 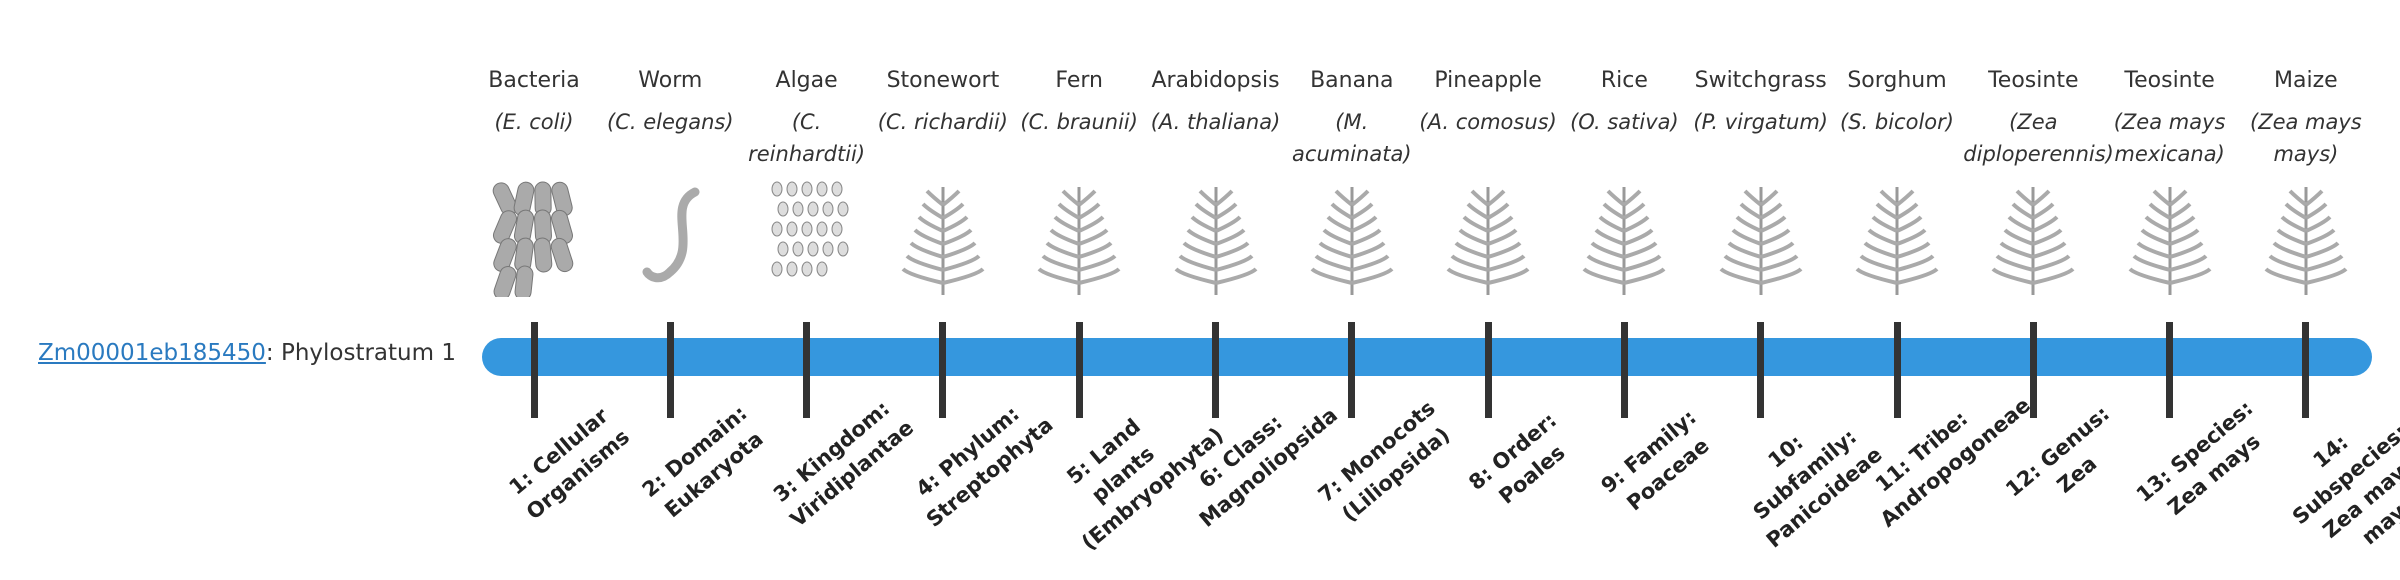 I want to click on stratum-label: 14: Subspecies: Zea mays mays, so click(x=2343, y=484).